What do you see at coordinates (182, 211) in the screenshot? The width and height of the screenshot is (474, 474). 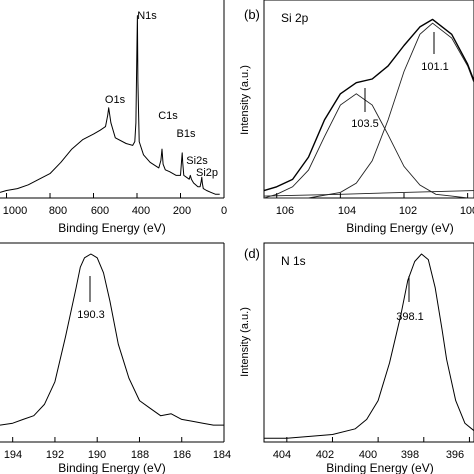 I see `panel-a-tick-200: 200` at bounding box center [182, 211].